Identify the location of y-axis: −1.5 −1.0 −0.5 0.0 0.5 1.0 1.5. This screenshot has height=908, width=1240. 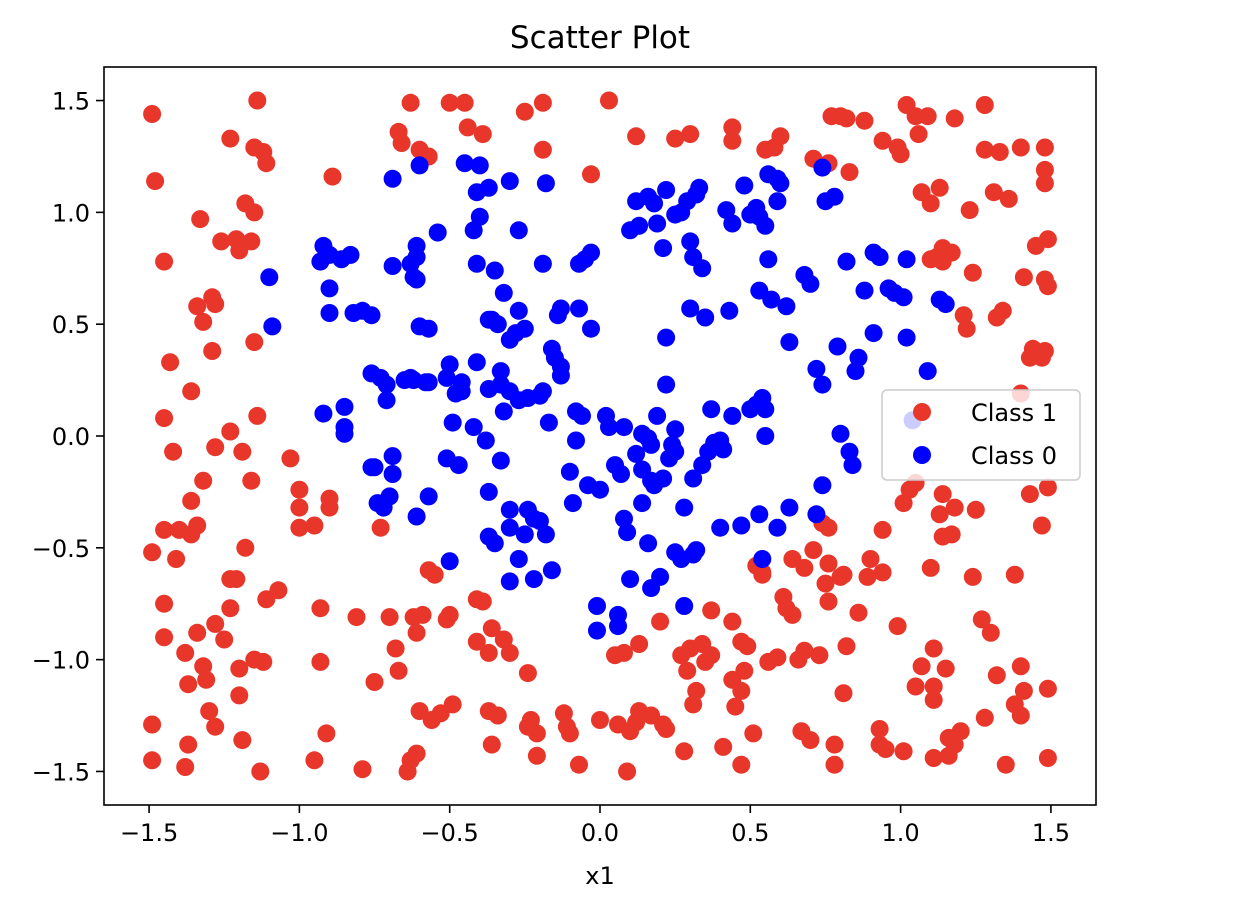
(68, 437).